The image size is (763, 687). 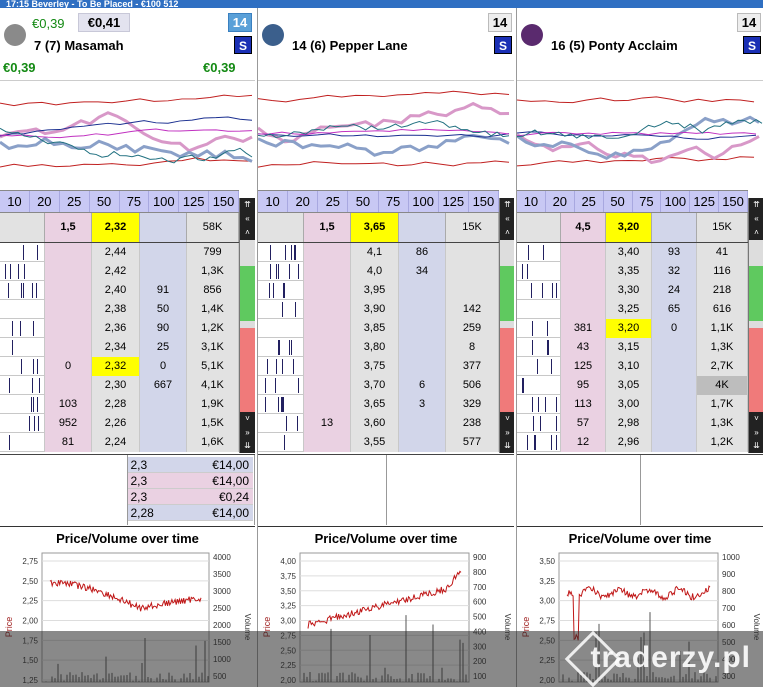 What do you see at coordinates (629, 347) in the screenshot?
I see `price-cell: 3,15` at bounding box center [629, 347].